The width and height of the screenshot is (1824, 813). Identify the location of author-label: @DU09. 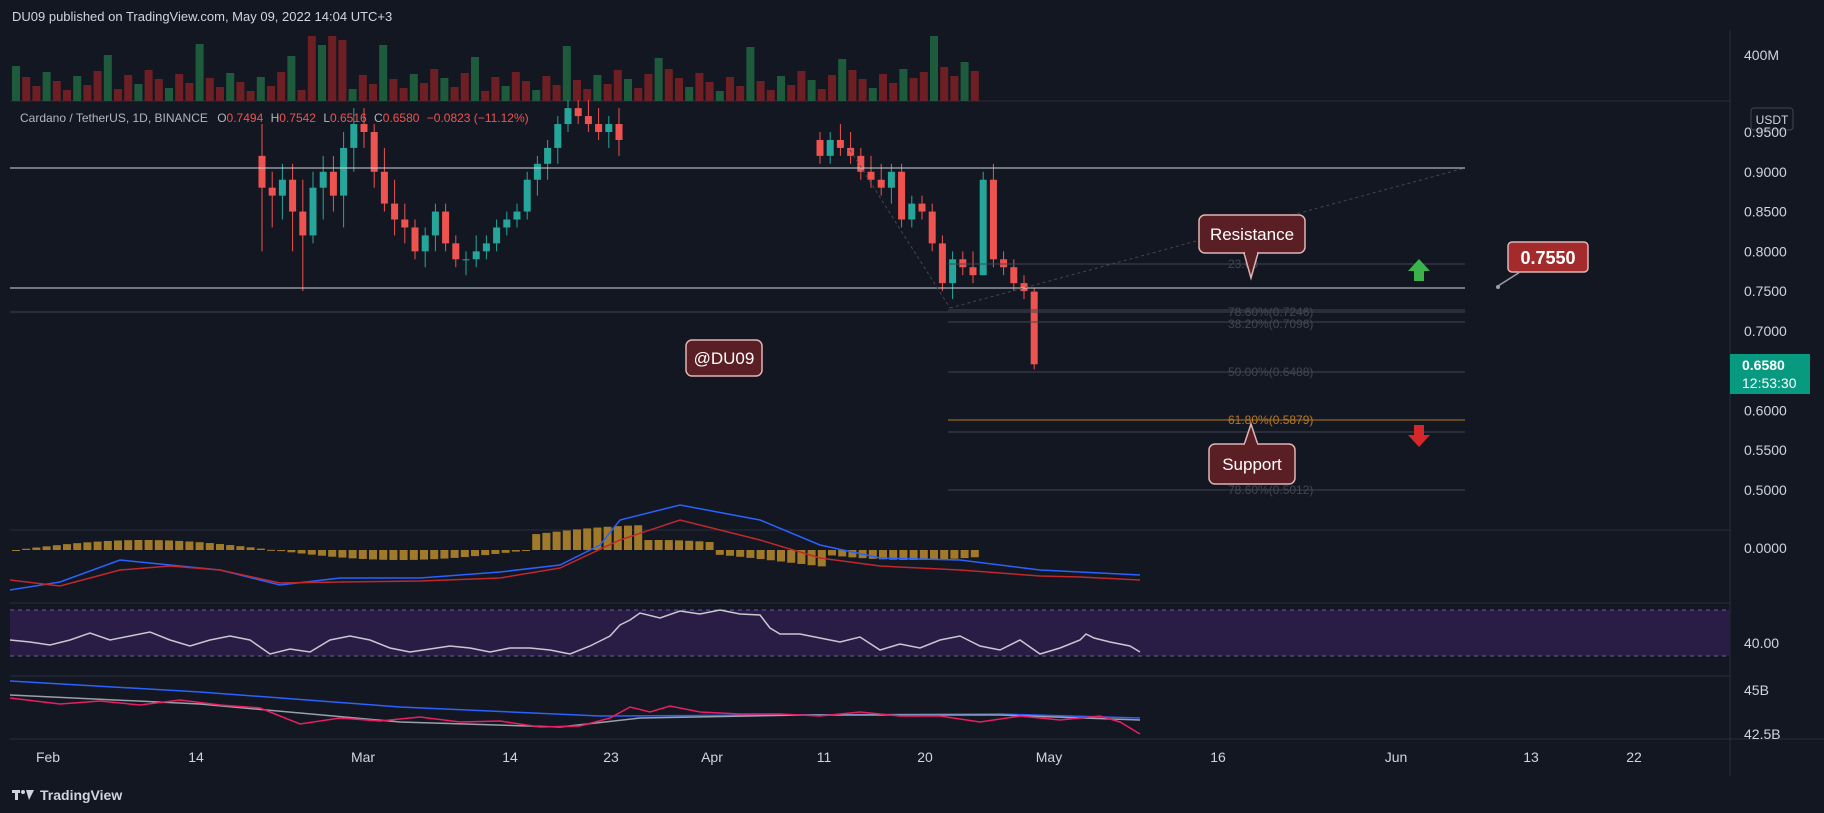
(724, 358).